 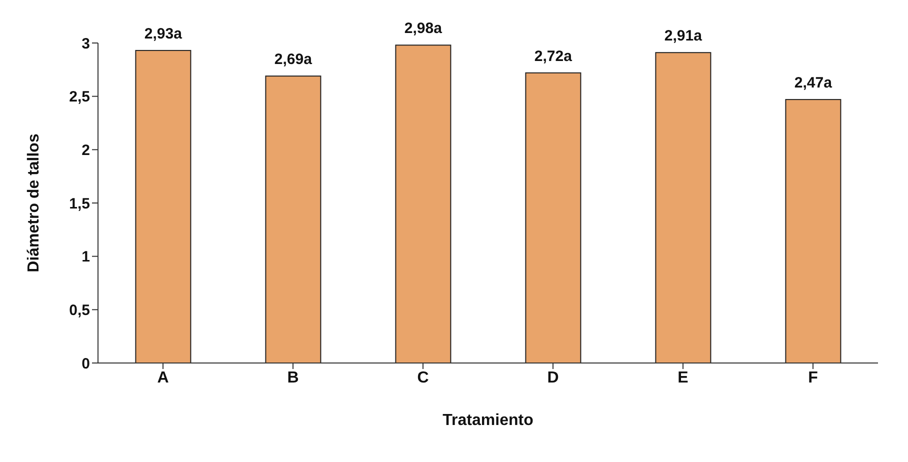 I want to click on y-axis-title: Diámetro de tallos, so click(x=34, y=203).